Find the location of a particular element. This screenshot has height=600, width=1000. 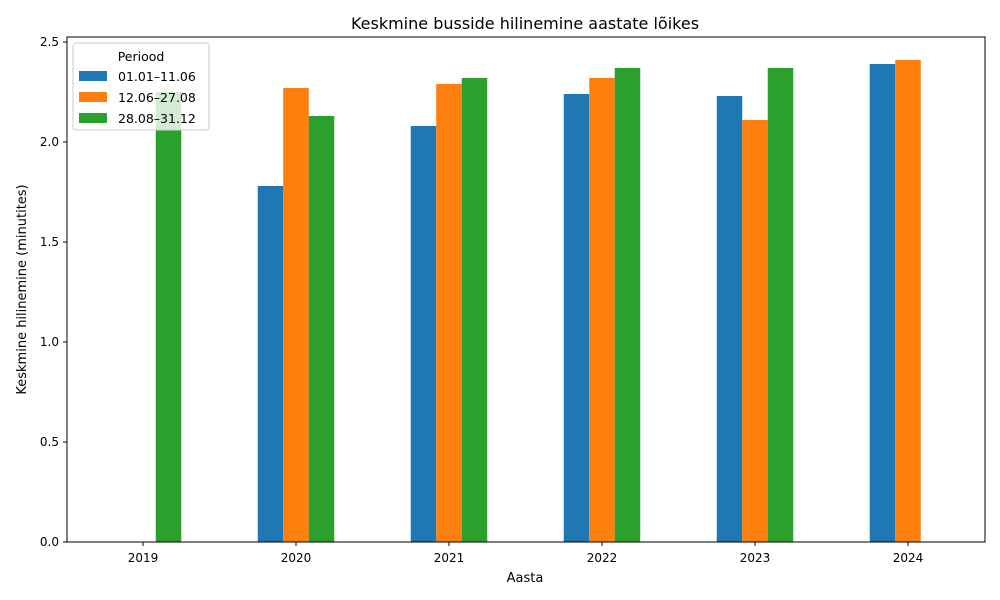

x-tick-label: 2023 is located at coordinates (755, 558).